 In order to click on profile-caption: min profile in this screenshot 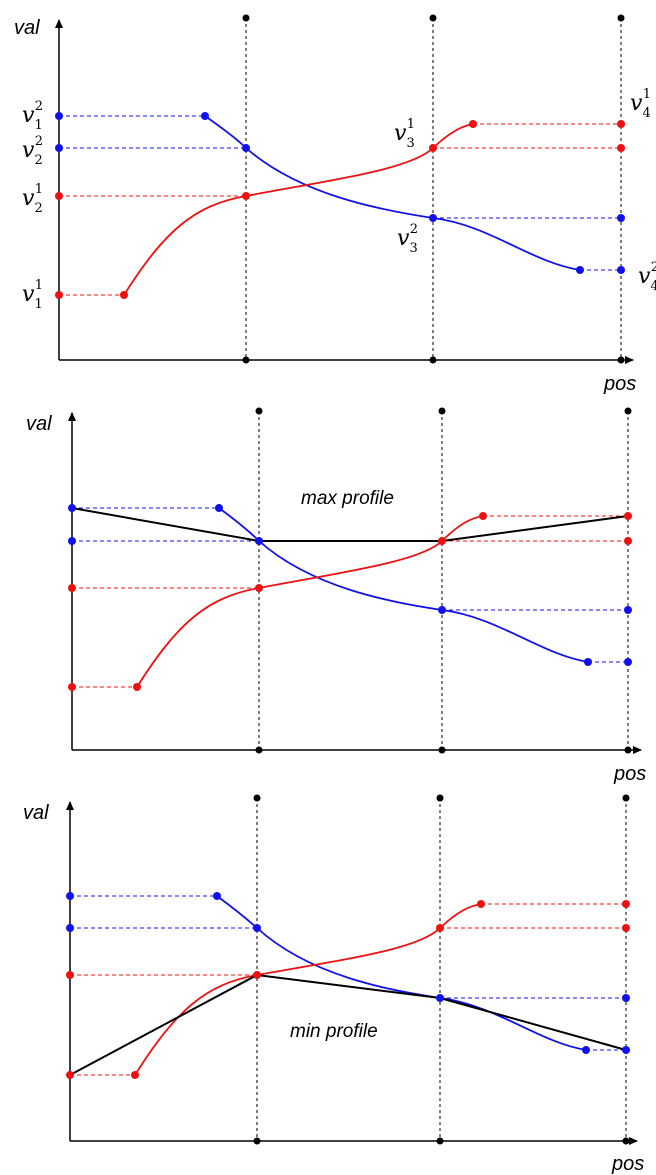, I will do `click(334, 1031)`.